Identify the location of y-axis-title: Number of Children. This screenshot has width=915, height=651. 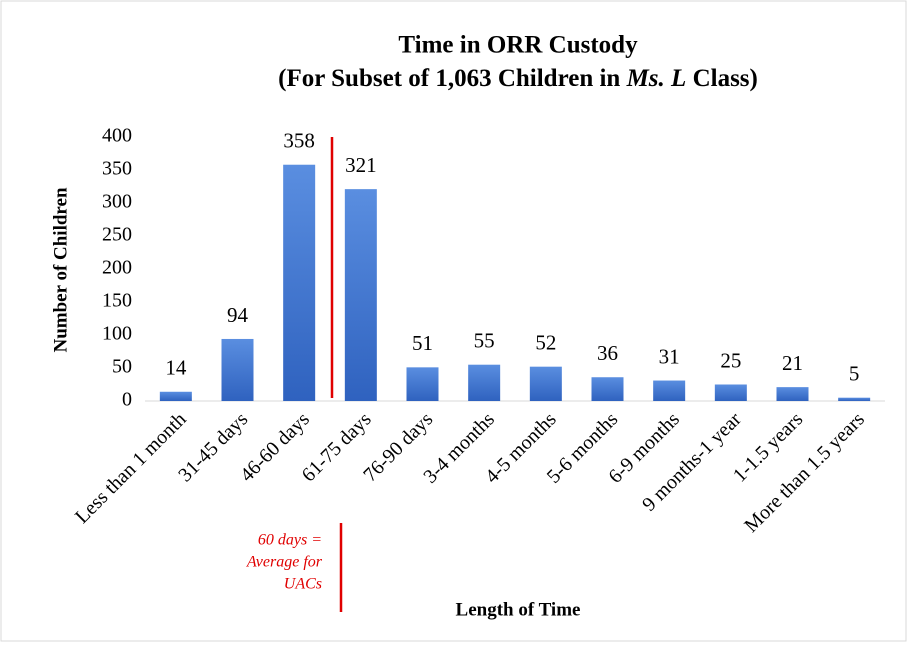
(60, 269).